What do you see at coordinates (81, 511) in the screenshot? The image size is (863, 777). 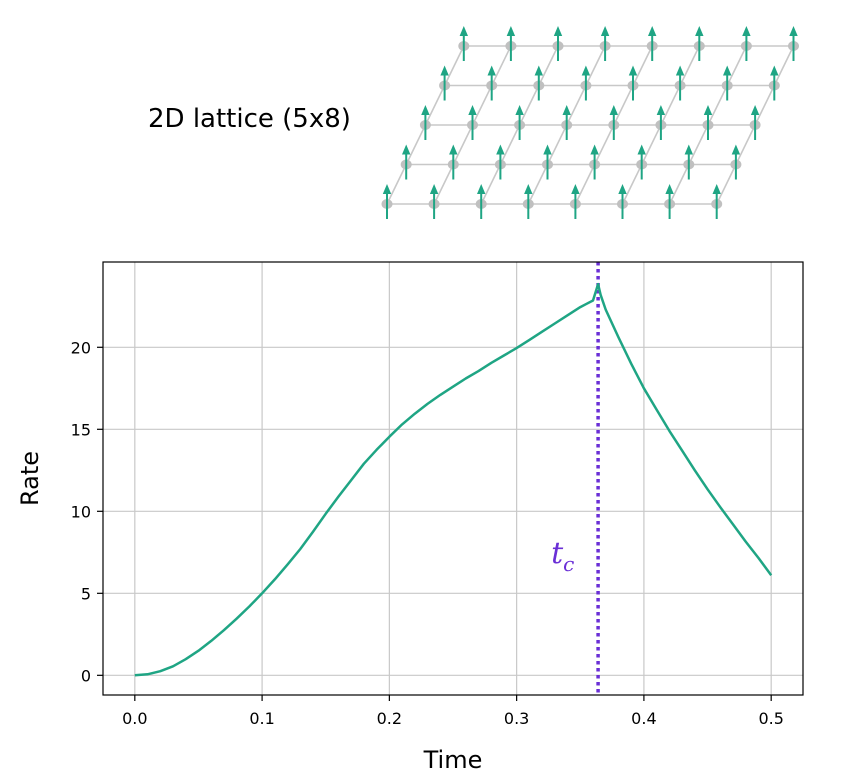 I see `y-tick-label: 10` at bounding box center [81, 511].